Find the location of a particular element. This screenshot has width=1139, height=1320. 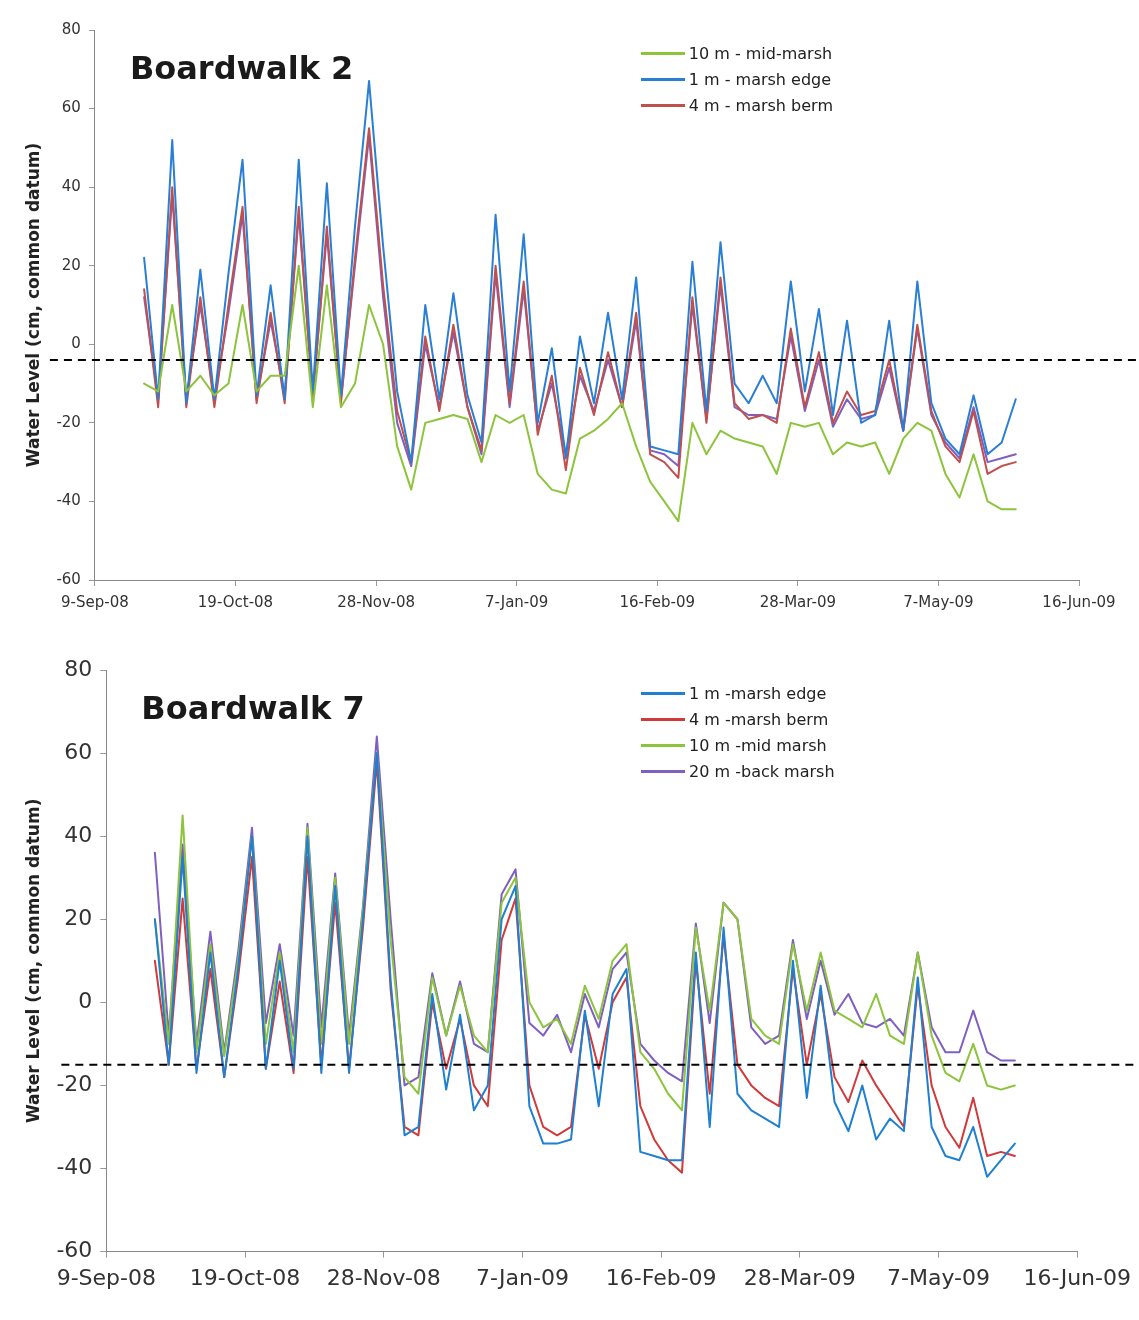

legend-label: 4 m - marsh berm is located at coordinates (760, 105).